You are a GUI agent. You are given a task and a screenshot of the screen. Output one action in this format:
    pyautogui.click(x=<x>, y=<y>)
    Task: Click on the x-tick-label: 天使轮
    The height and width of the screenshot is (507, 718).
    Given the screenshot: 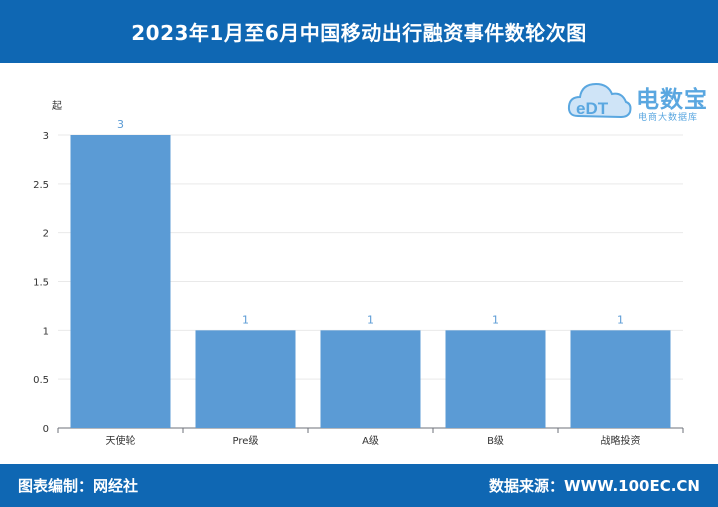 What is the action you would take?
    pyautogui.click(x=121, y=440)
    